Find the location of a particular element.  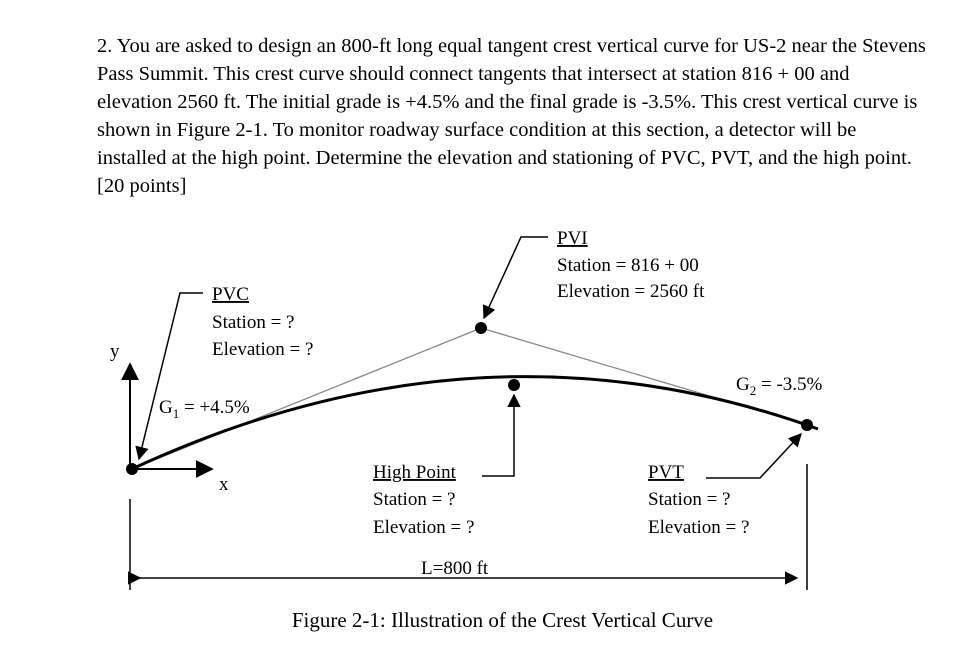

high-point-station: Station = ? is located at coordinates (414, 499).